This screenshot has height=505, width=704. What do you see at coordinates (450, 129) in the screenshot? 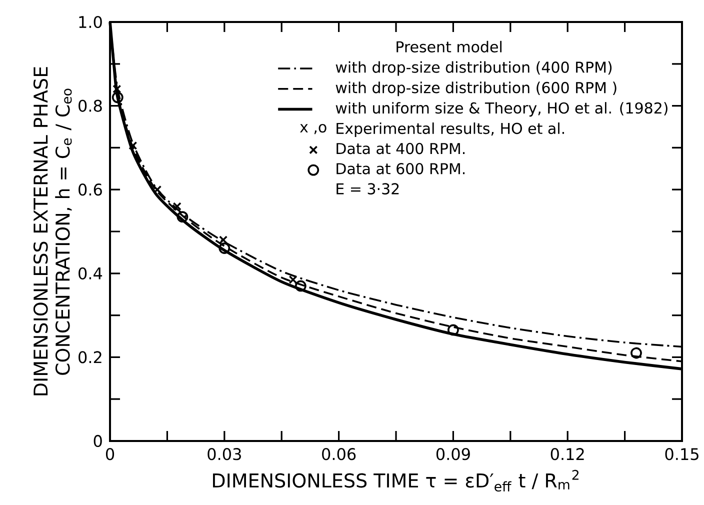
I see `annotation: Experimental results, HO et al.` at bounding box center [450, 129].